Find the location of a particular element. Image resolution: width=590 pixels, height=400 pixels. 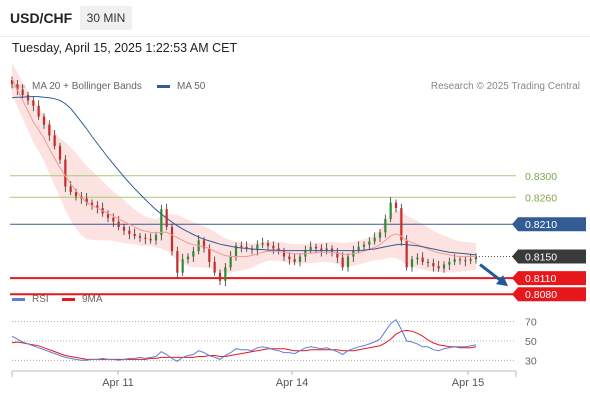

legend-rsi: RSI is located at coordinates (30, 299).